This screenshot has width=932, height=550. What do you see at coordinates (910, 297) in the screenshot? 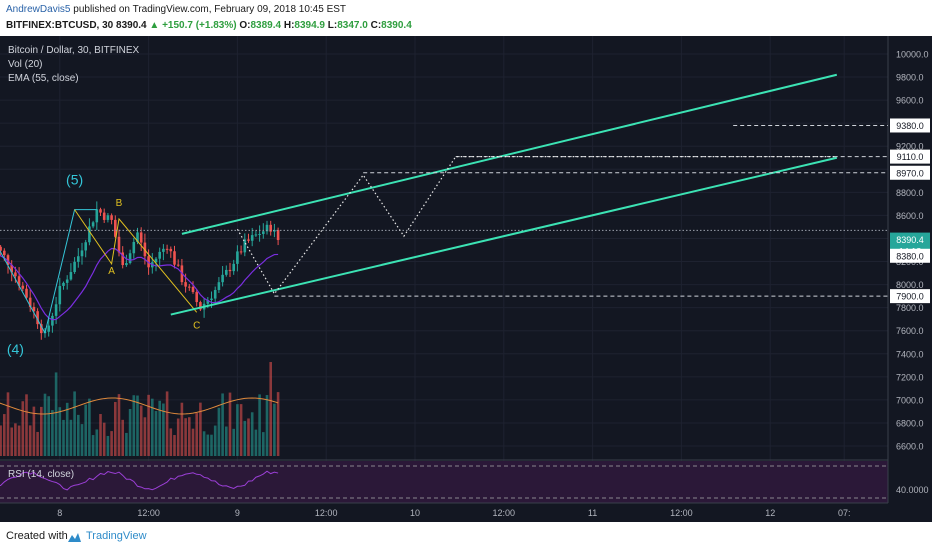
I see `price-tag-label: 7900.0` at bounding box center [910, 297].